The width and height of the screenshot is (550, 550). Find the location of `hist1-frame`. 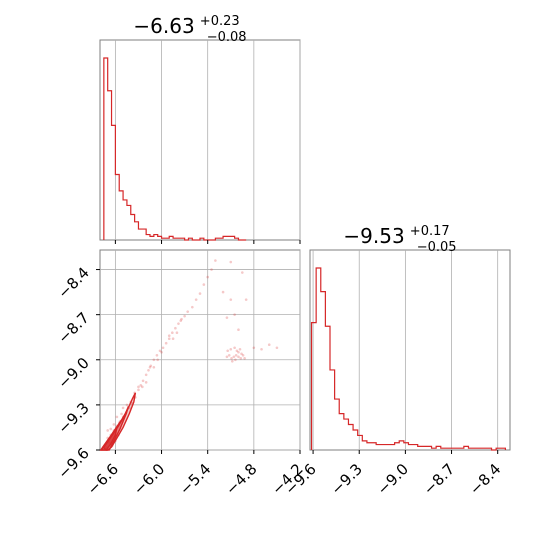

hist1-frame is located at coordinates (200, 140).